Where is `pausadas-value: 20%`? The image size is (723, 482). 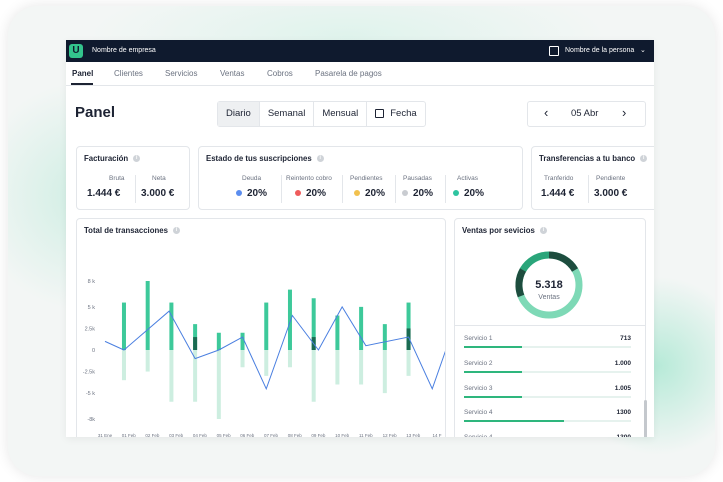
pausadas-value: 20% is located at coordinates (417, 193).